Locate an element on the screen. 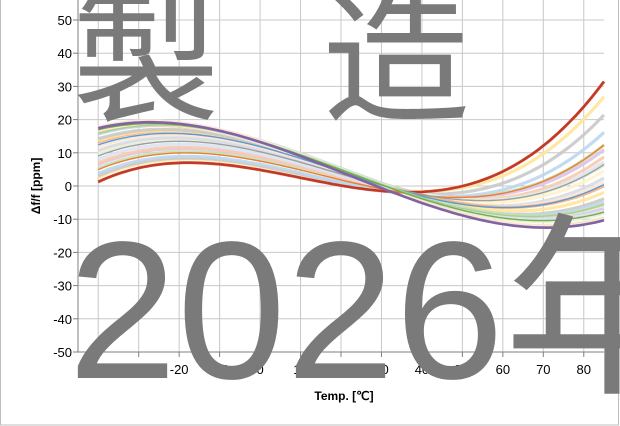 Image resolution: width=620 pixels, height=426 pixels. y-tick-label: -40 is located at coordinates (62, 319).